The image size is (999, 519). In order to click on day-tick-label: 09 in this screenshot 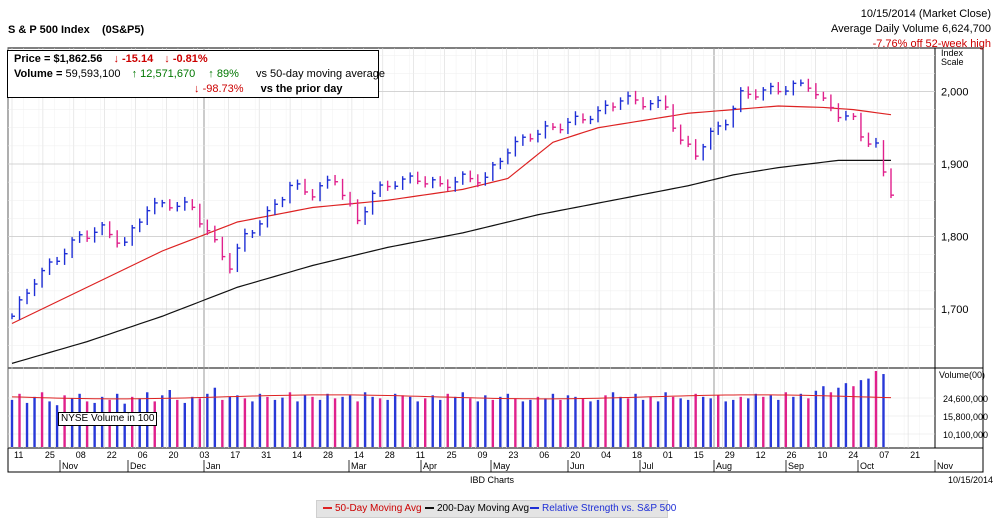, I will do `click(483, 455)`.